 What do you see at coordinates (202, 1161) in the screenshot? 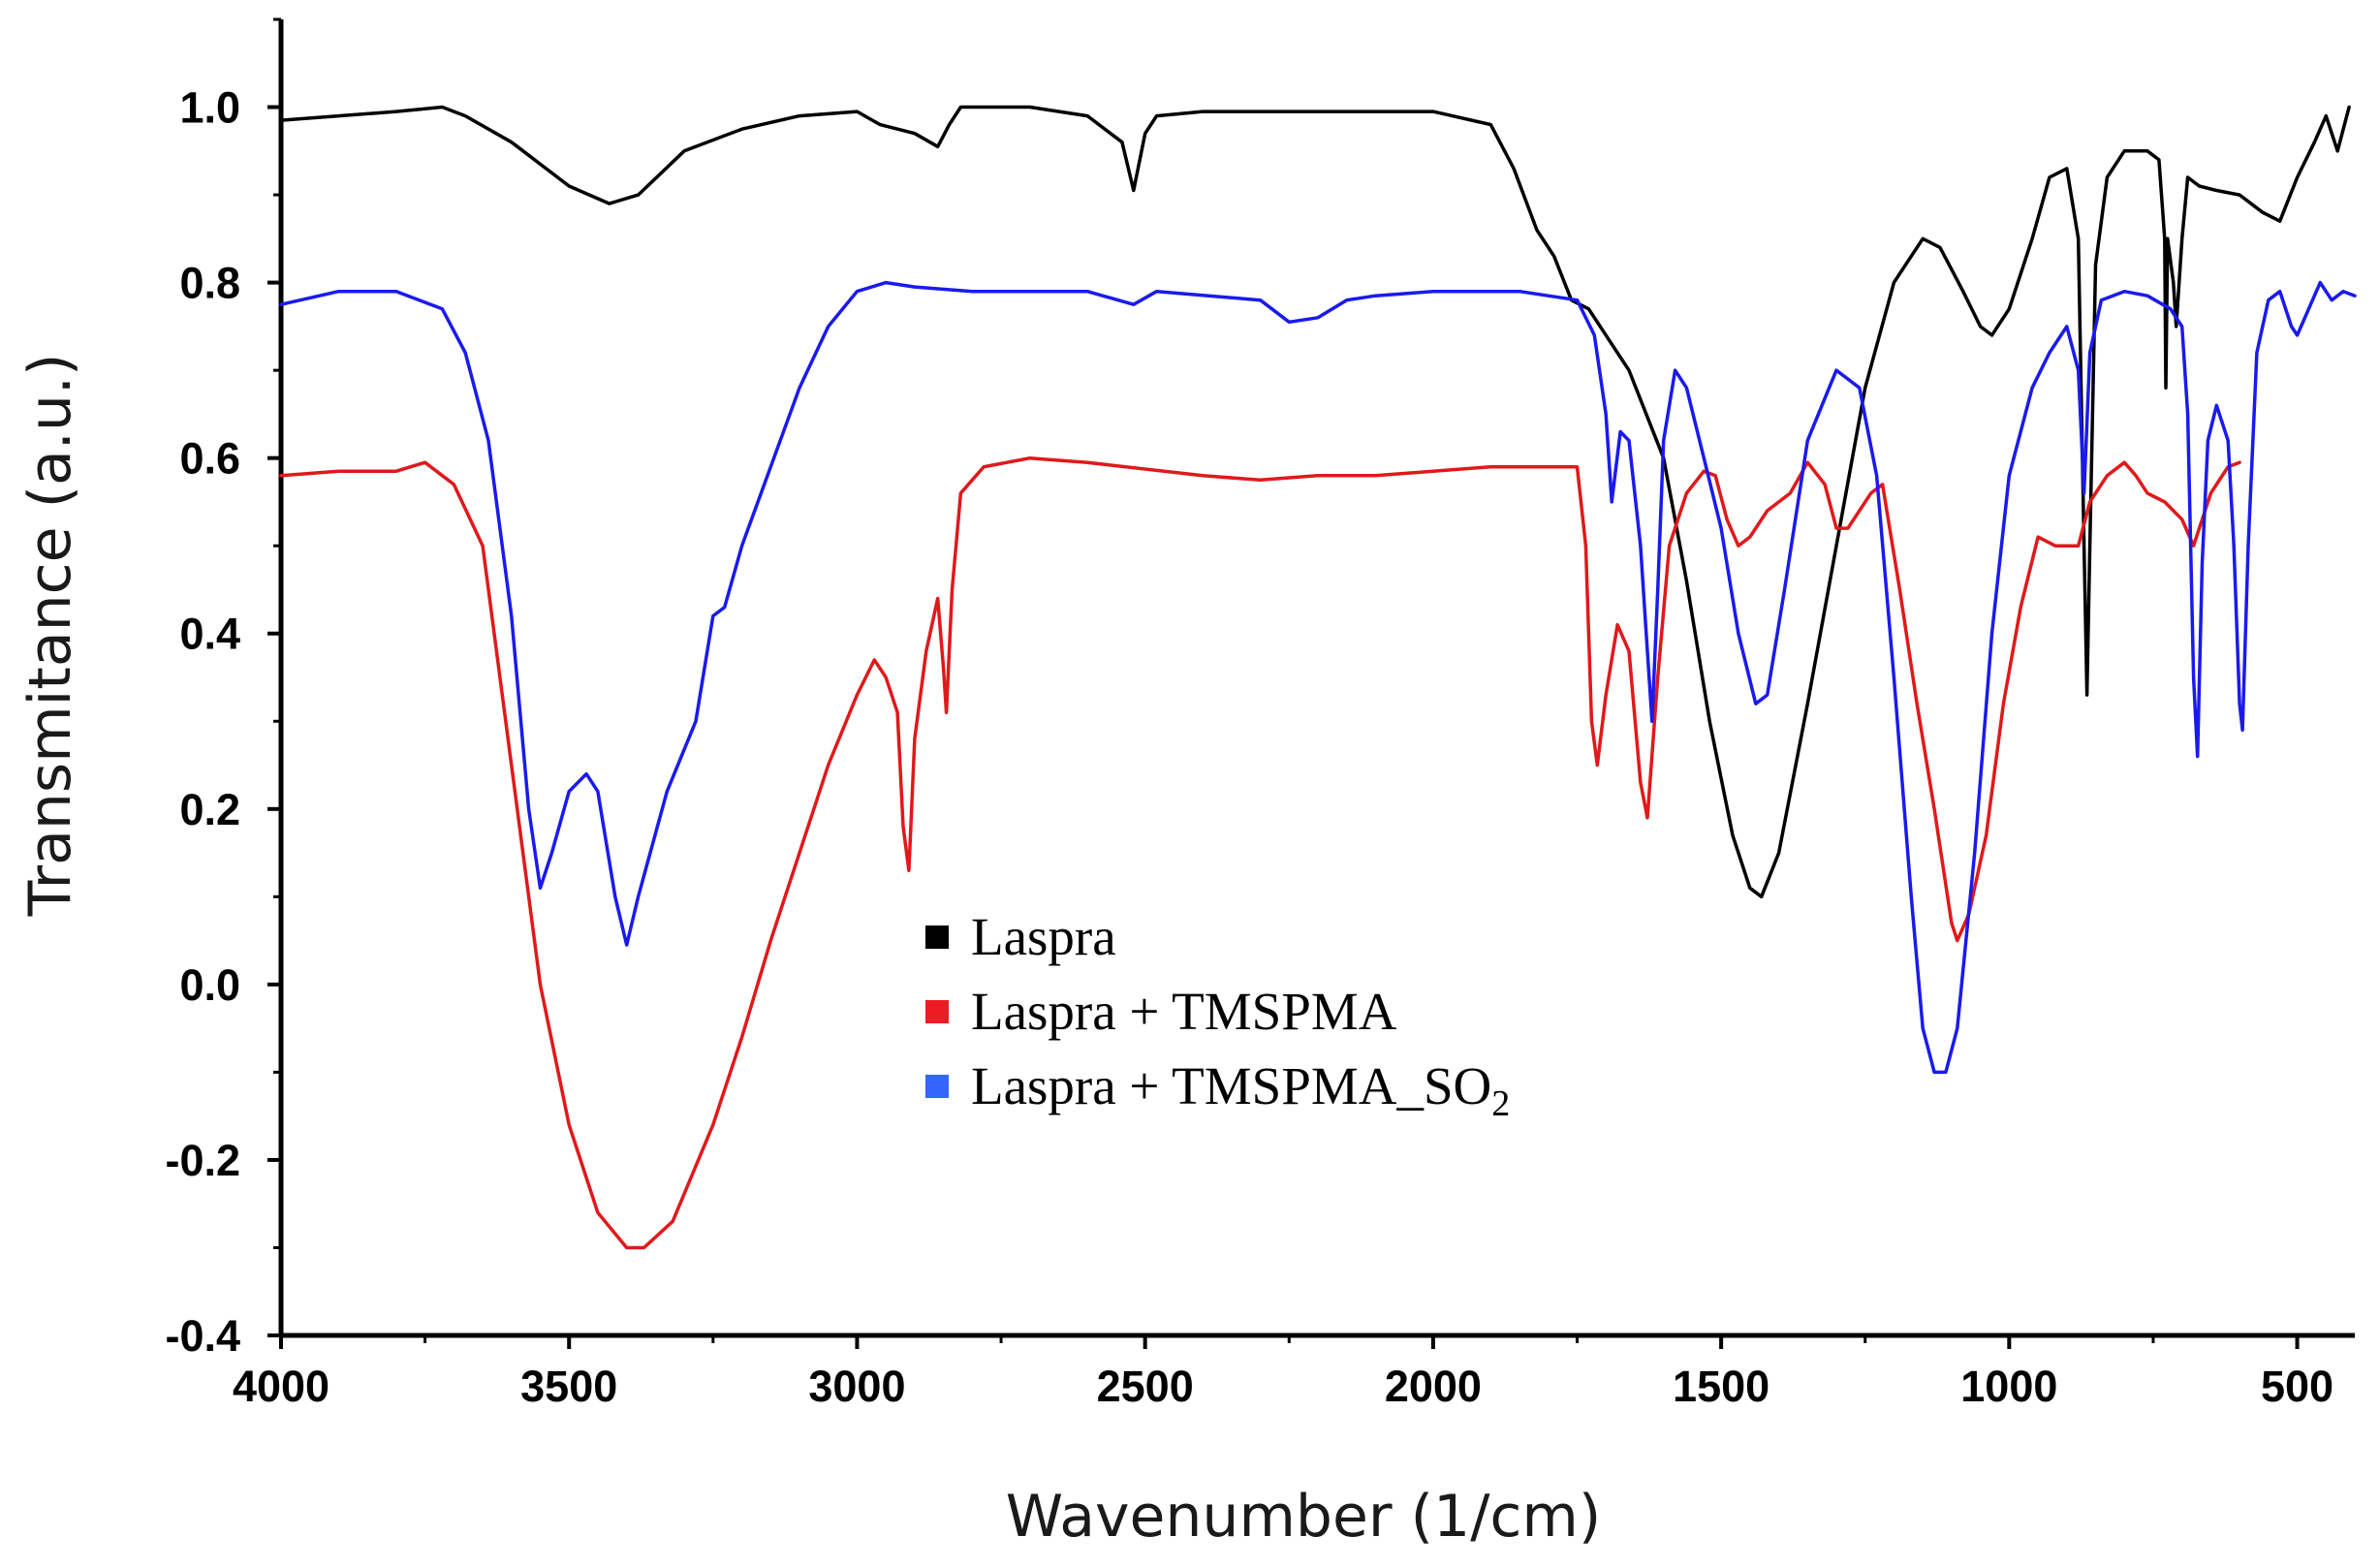
I see `y-tick-label: -0.2` at bounding box center [202, 1161].